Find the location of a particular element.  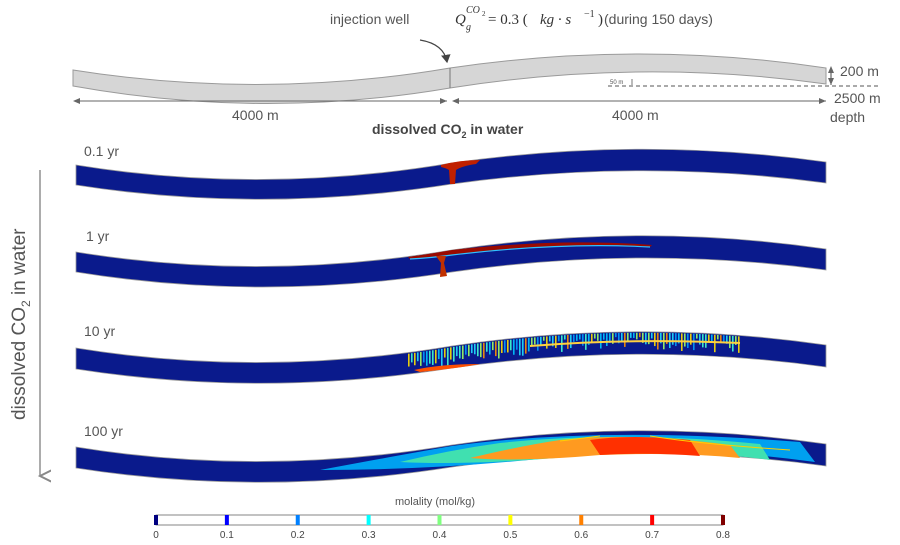

thickness-label: 200 m is located at coordinates (859, 71).